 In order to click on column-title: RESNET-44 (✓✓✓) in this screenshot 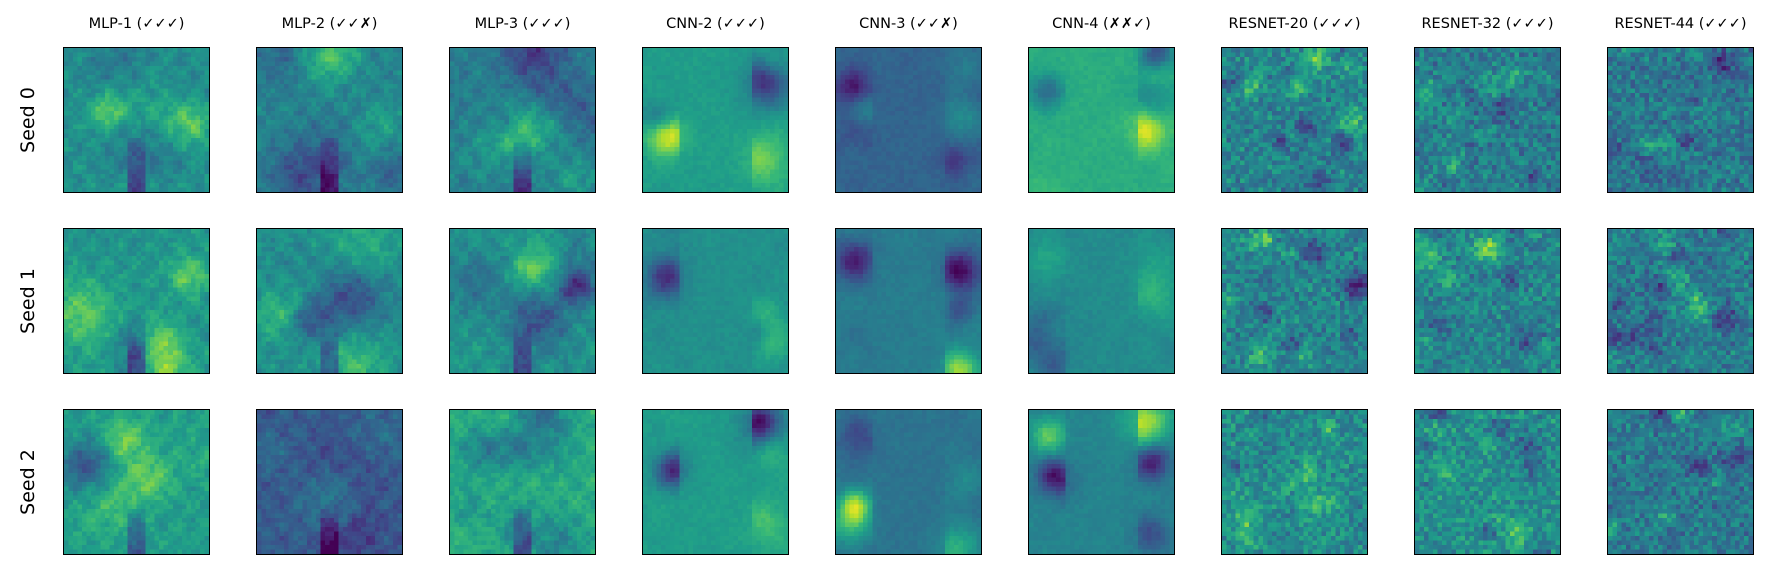, I will do `click(1681, 24)`.